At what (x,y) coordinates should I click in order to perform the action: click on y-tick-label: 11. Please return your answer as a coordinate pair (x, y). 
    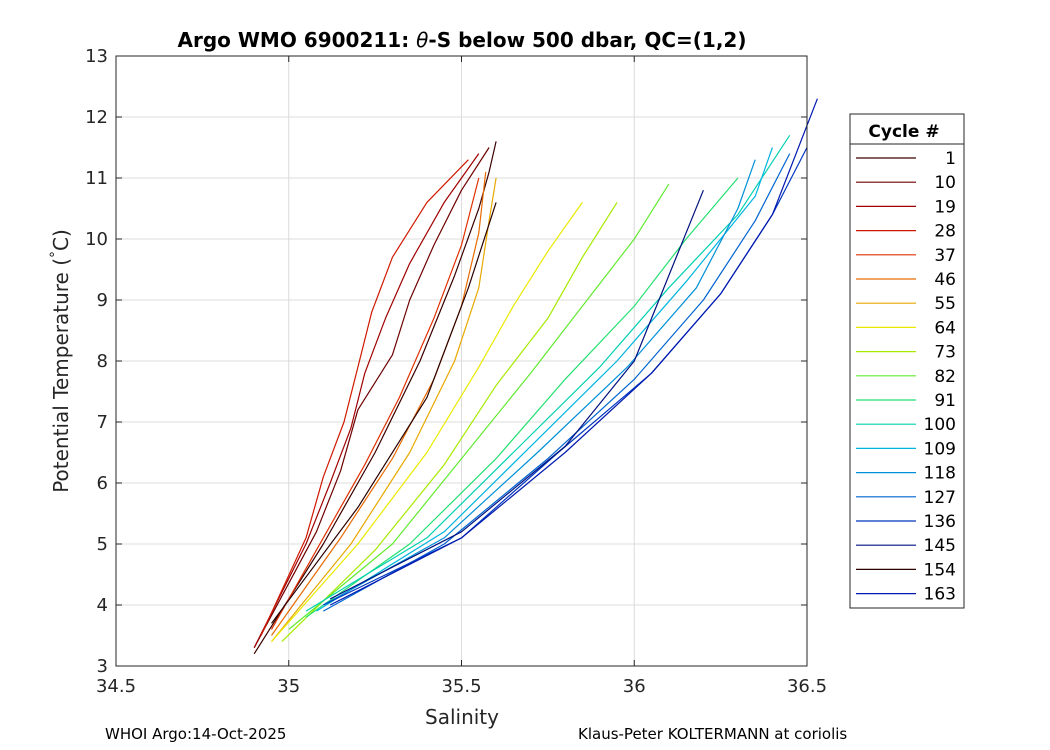
    Looking at the image, I should click on (96, 178).